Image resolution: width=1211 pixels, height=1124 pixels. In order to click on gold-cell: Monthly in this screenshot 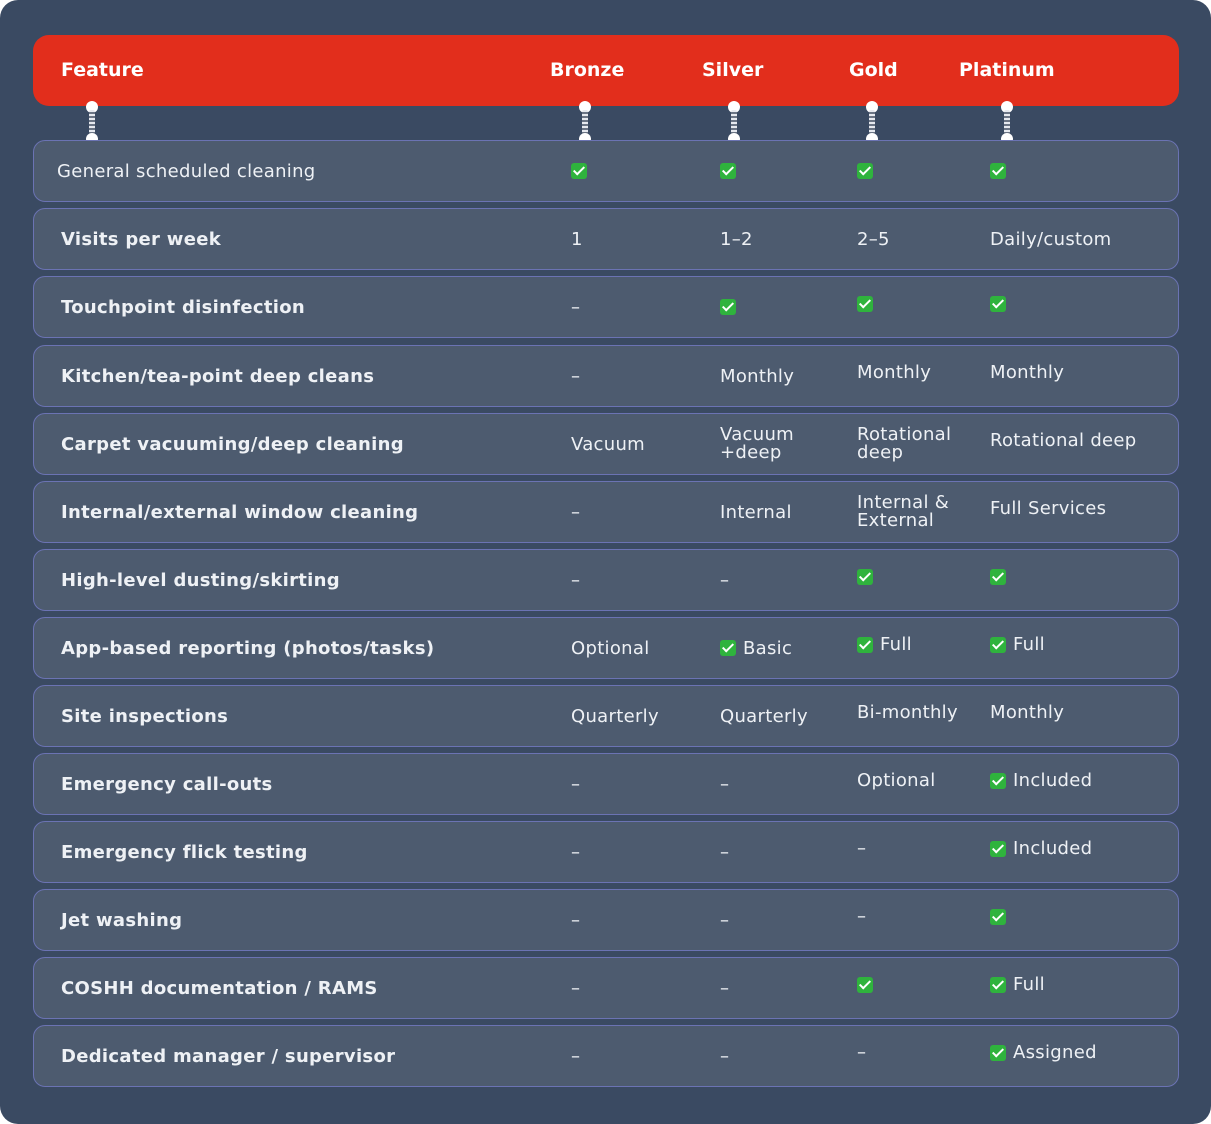, I will do `click(894, 372)`.